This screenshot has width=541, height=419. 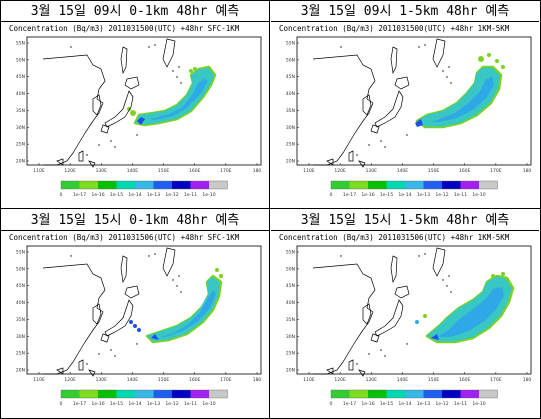 What do you see at coordinates (135, 11) in the screenshot?
I see `panel-title: 3월 15일 09시 0-1km 48hr 예측` at bounding box center [135, 11].